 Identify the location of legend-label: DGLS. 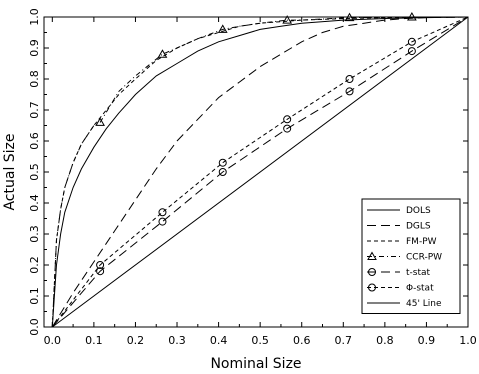
(418, 227).